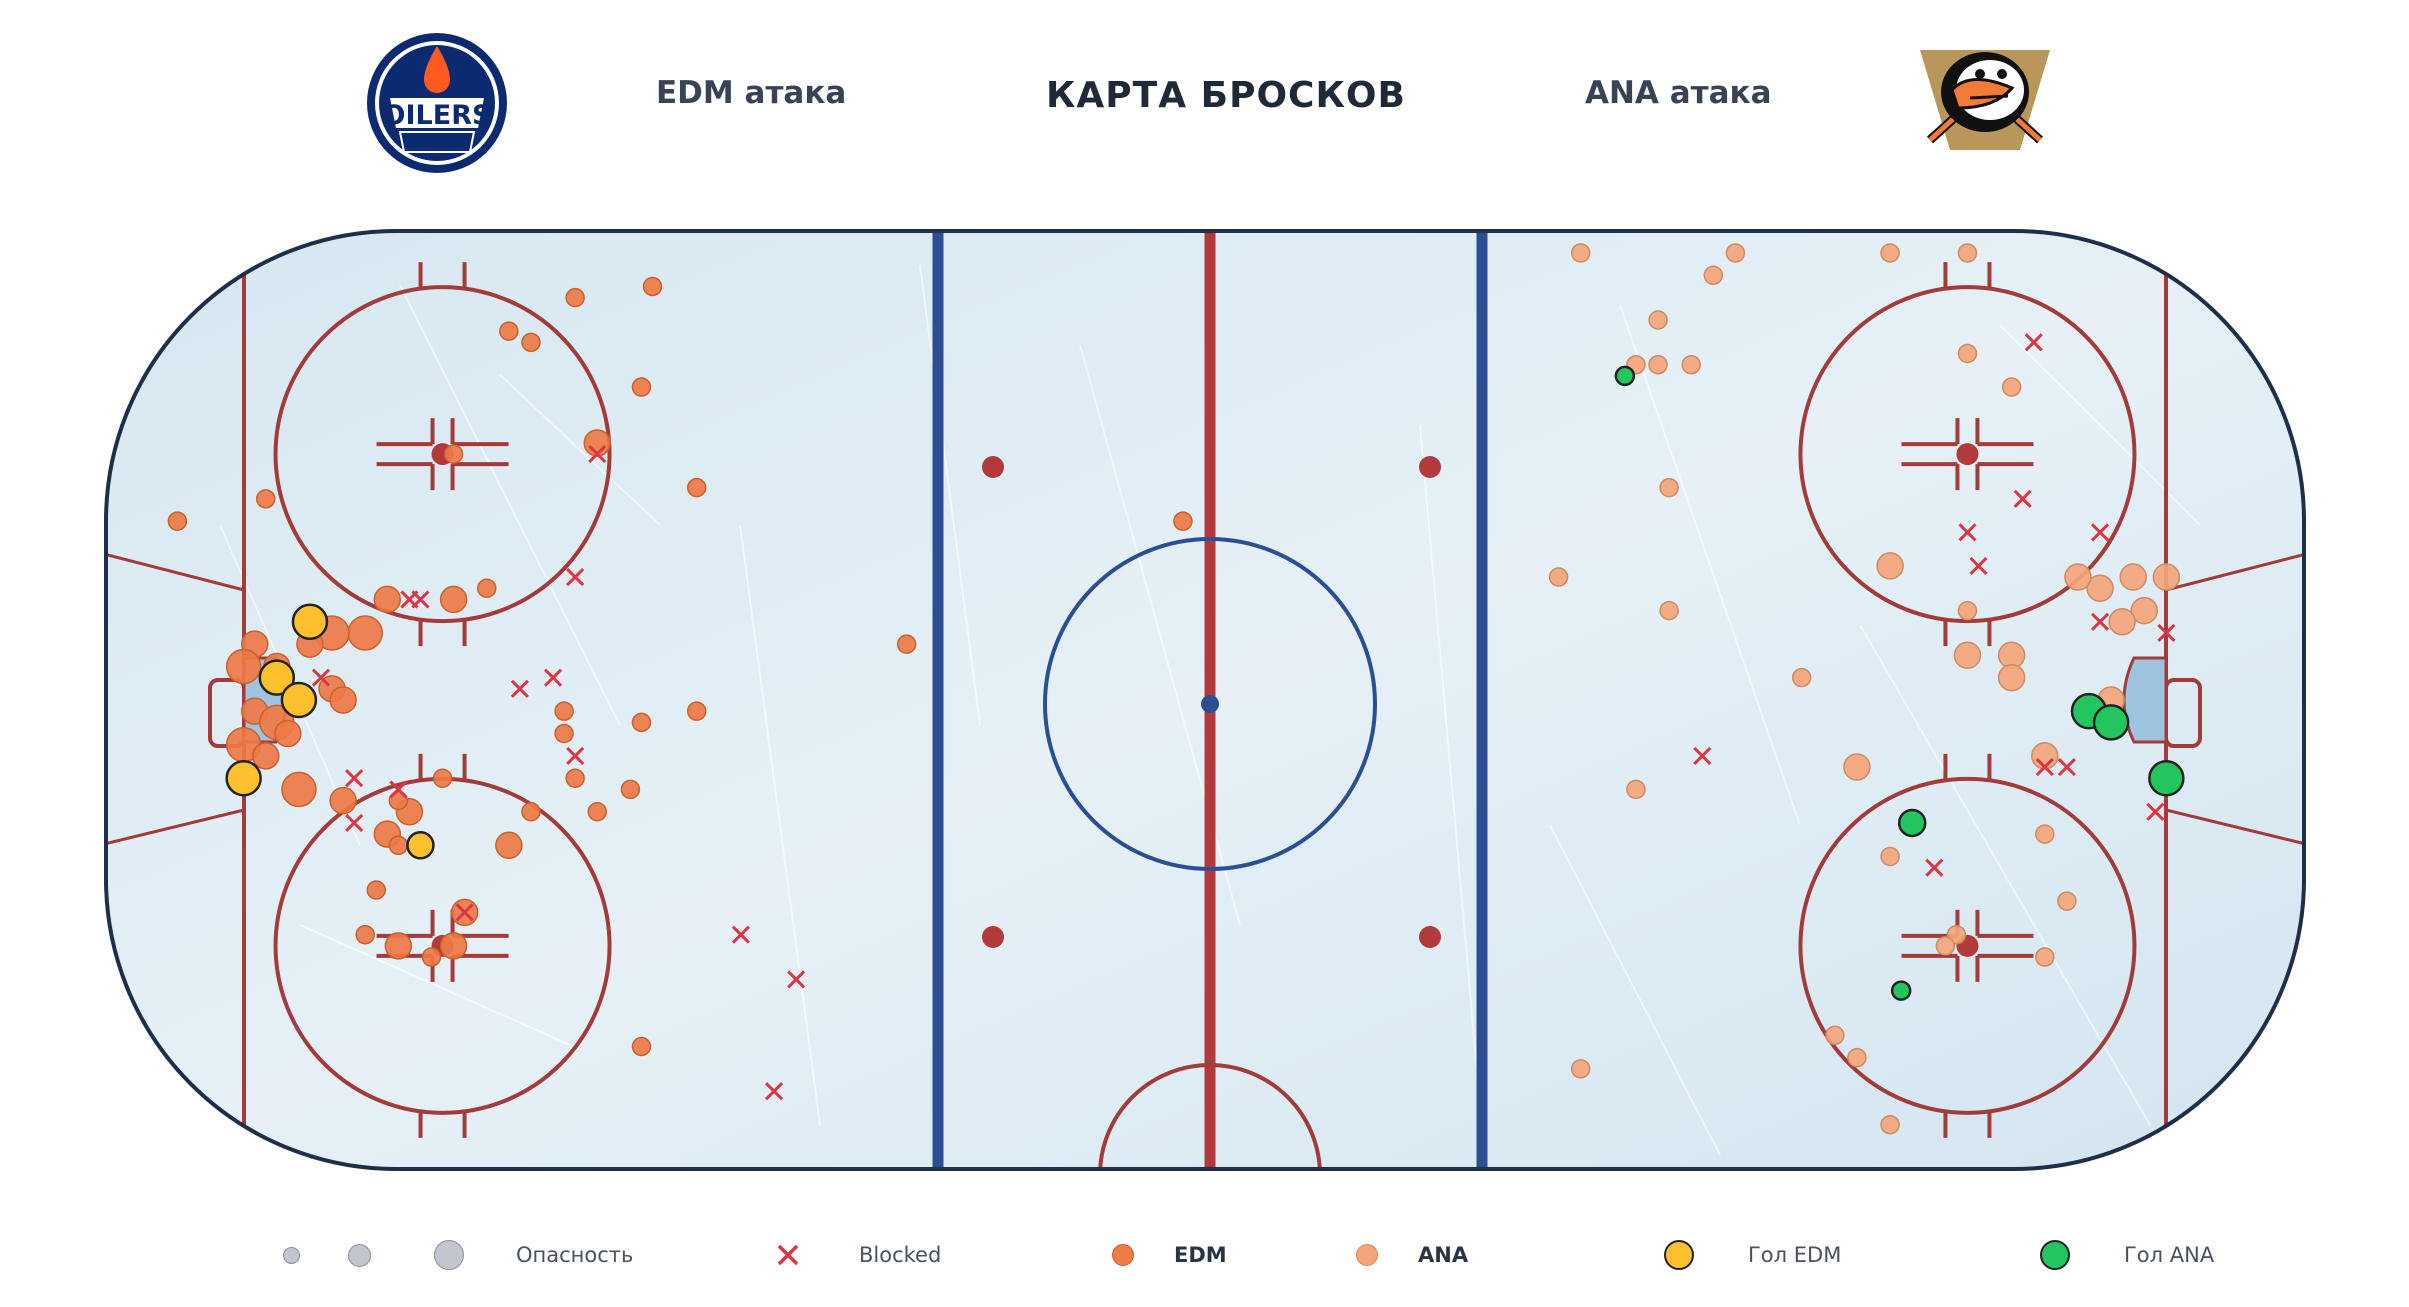  Describe the element at coordinates (1200, 1255) in the screenshot. I see `legend-edm-label: EDM` at that location.